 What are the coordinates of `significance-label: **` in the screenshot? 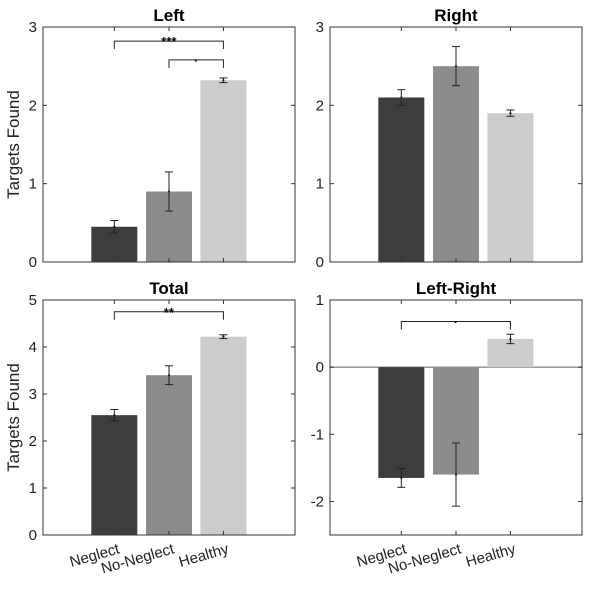 It's located at (169, 312).